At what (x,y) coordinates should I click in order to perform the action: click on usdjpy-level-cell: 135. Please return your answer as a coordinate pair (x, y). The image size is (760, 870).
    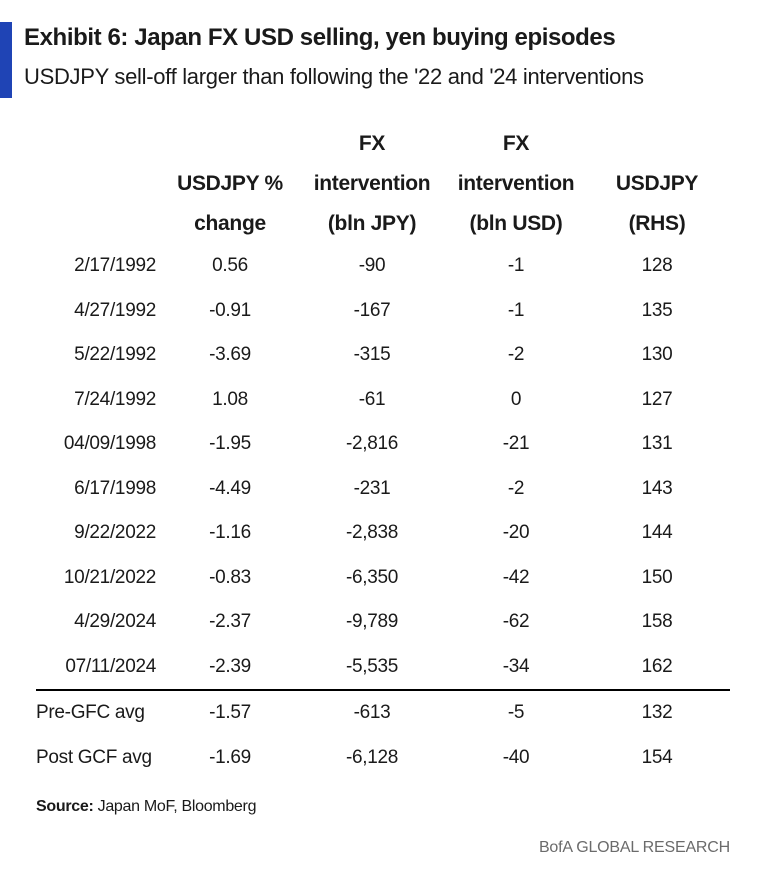
    Looking at the image, I should click on (657, 310).